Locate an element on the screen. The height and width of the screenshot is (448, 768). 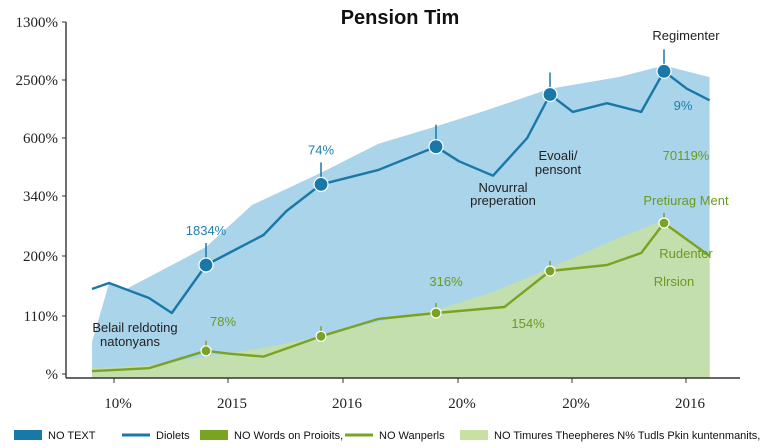
annotation: Rlrsion is located at coordinates (674, 281).